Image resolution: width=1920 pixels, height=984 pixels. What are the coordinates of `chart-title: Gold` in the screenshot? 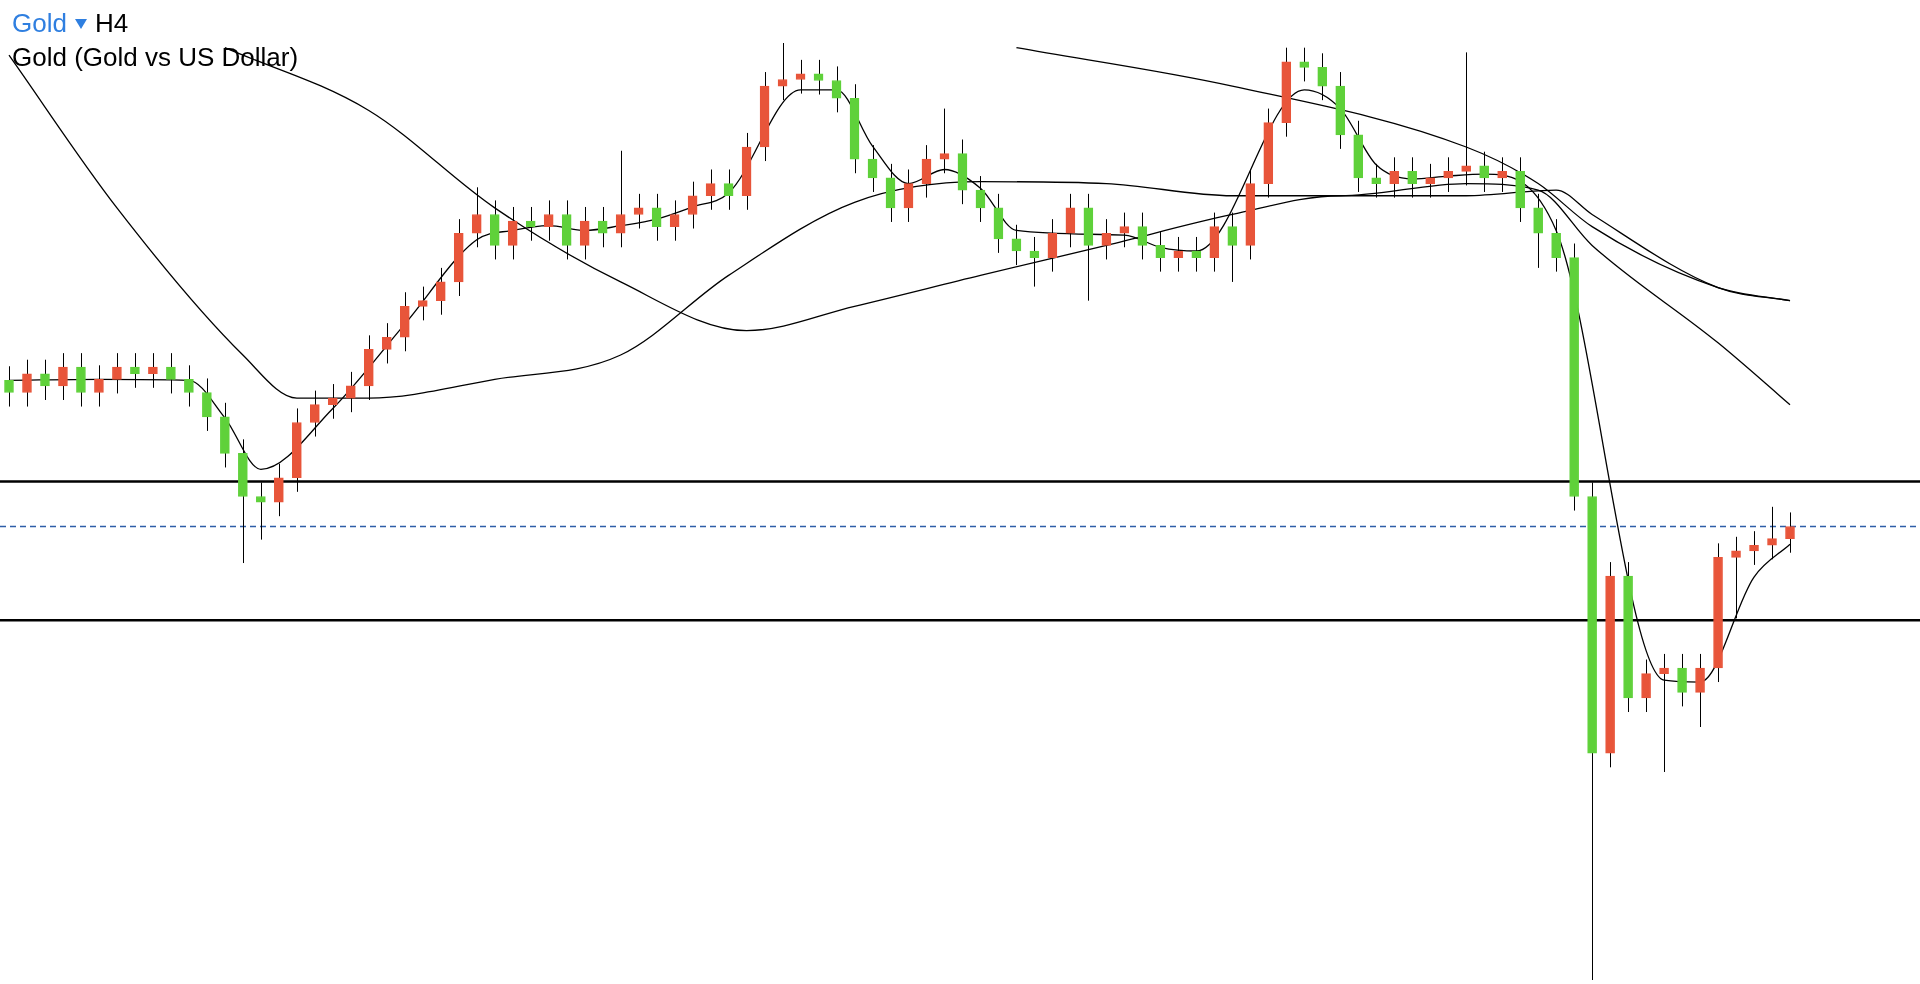 It's located at (39, 23).